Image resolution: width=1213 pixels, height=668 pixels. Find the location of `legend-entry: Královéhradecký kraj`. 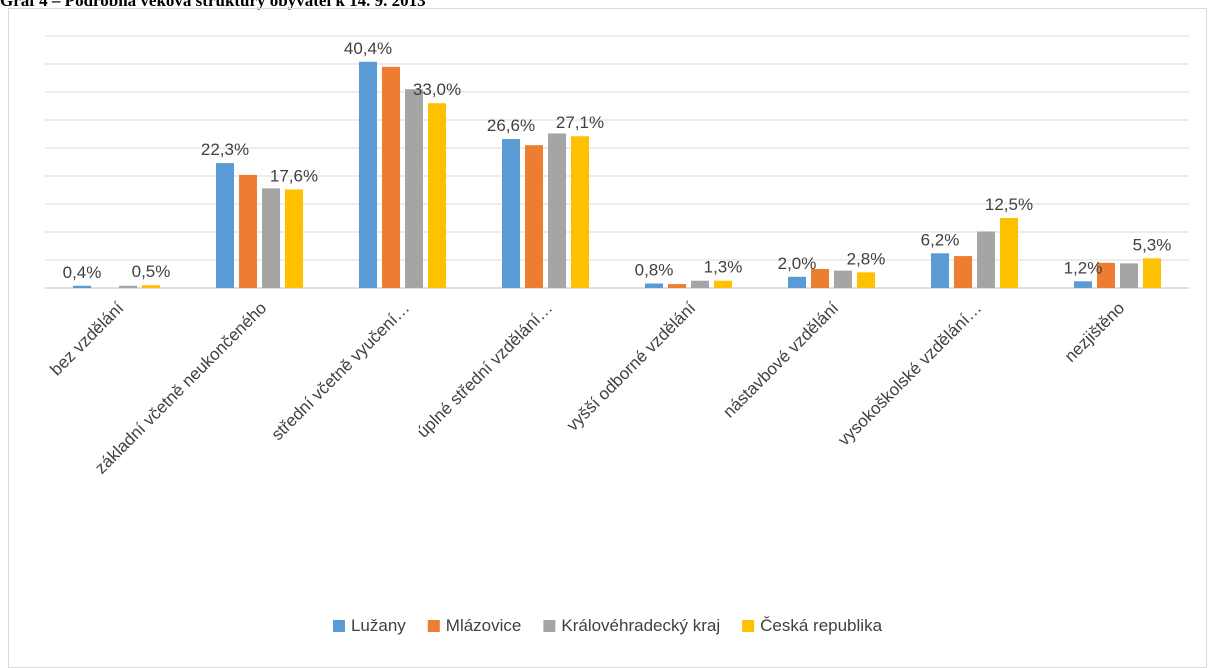

legend-entry: Královéhradecký kraj is located at coordinates (640, 625).